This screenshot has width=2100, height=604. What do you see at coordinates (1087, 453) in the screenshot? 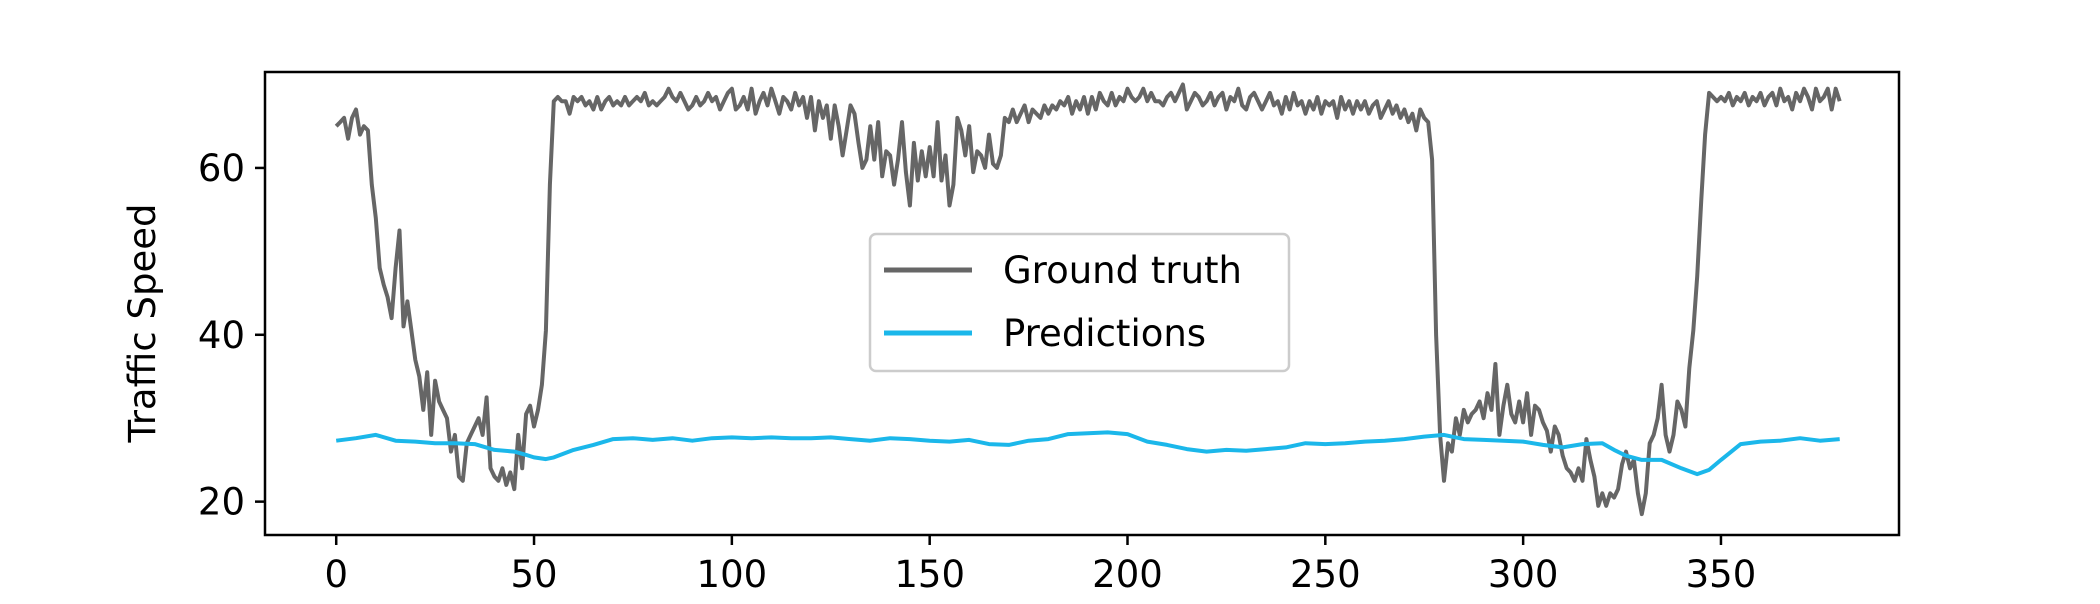
I see `series-line-predictions` at bounding box center [1087, 453].